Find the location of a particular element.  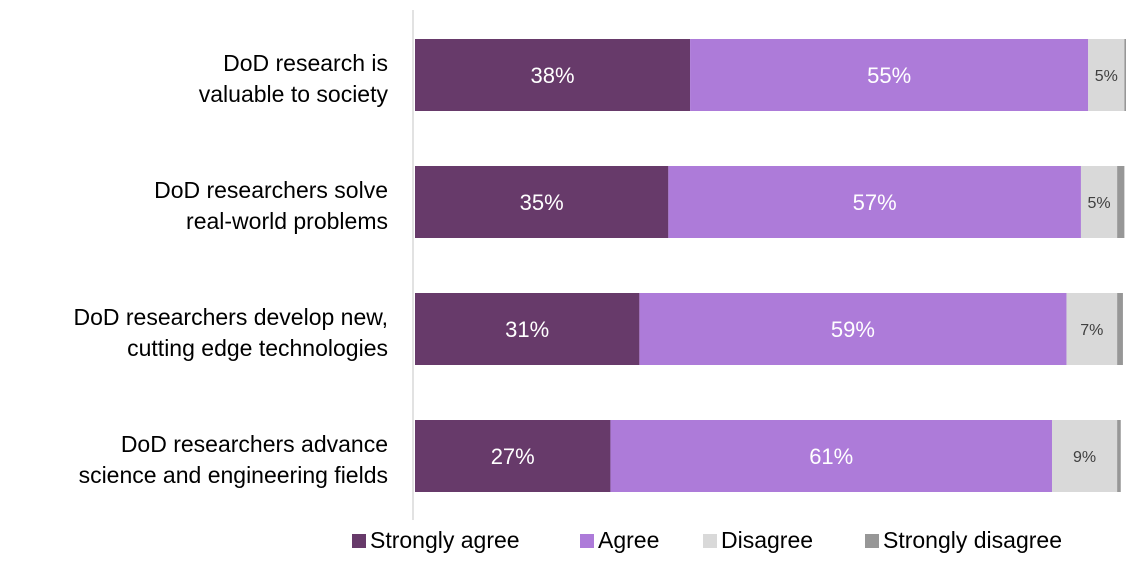

data-label: 9% is located at coordinates (1084, 457).